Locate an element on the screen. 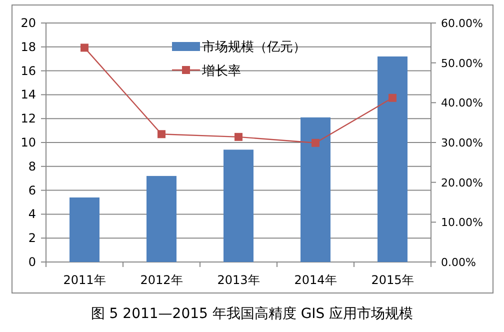 This screenshot has width=504, height=332. y2-tick-label: 60.00% is located at coordinates (462, 23).